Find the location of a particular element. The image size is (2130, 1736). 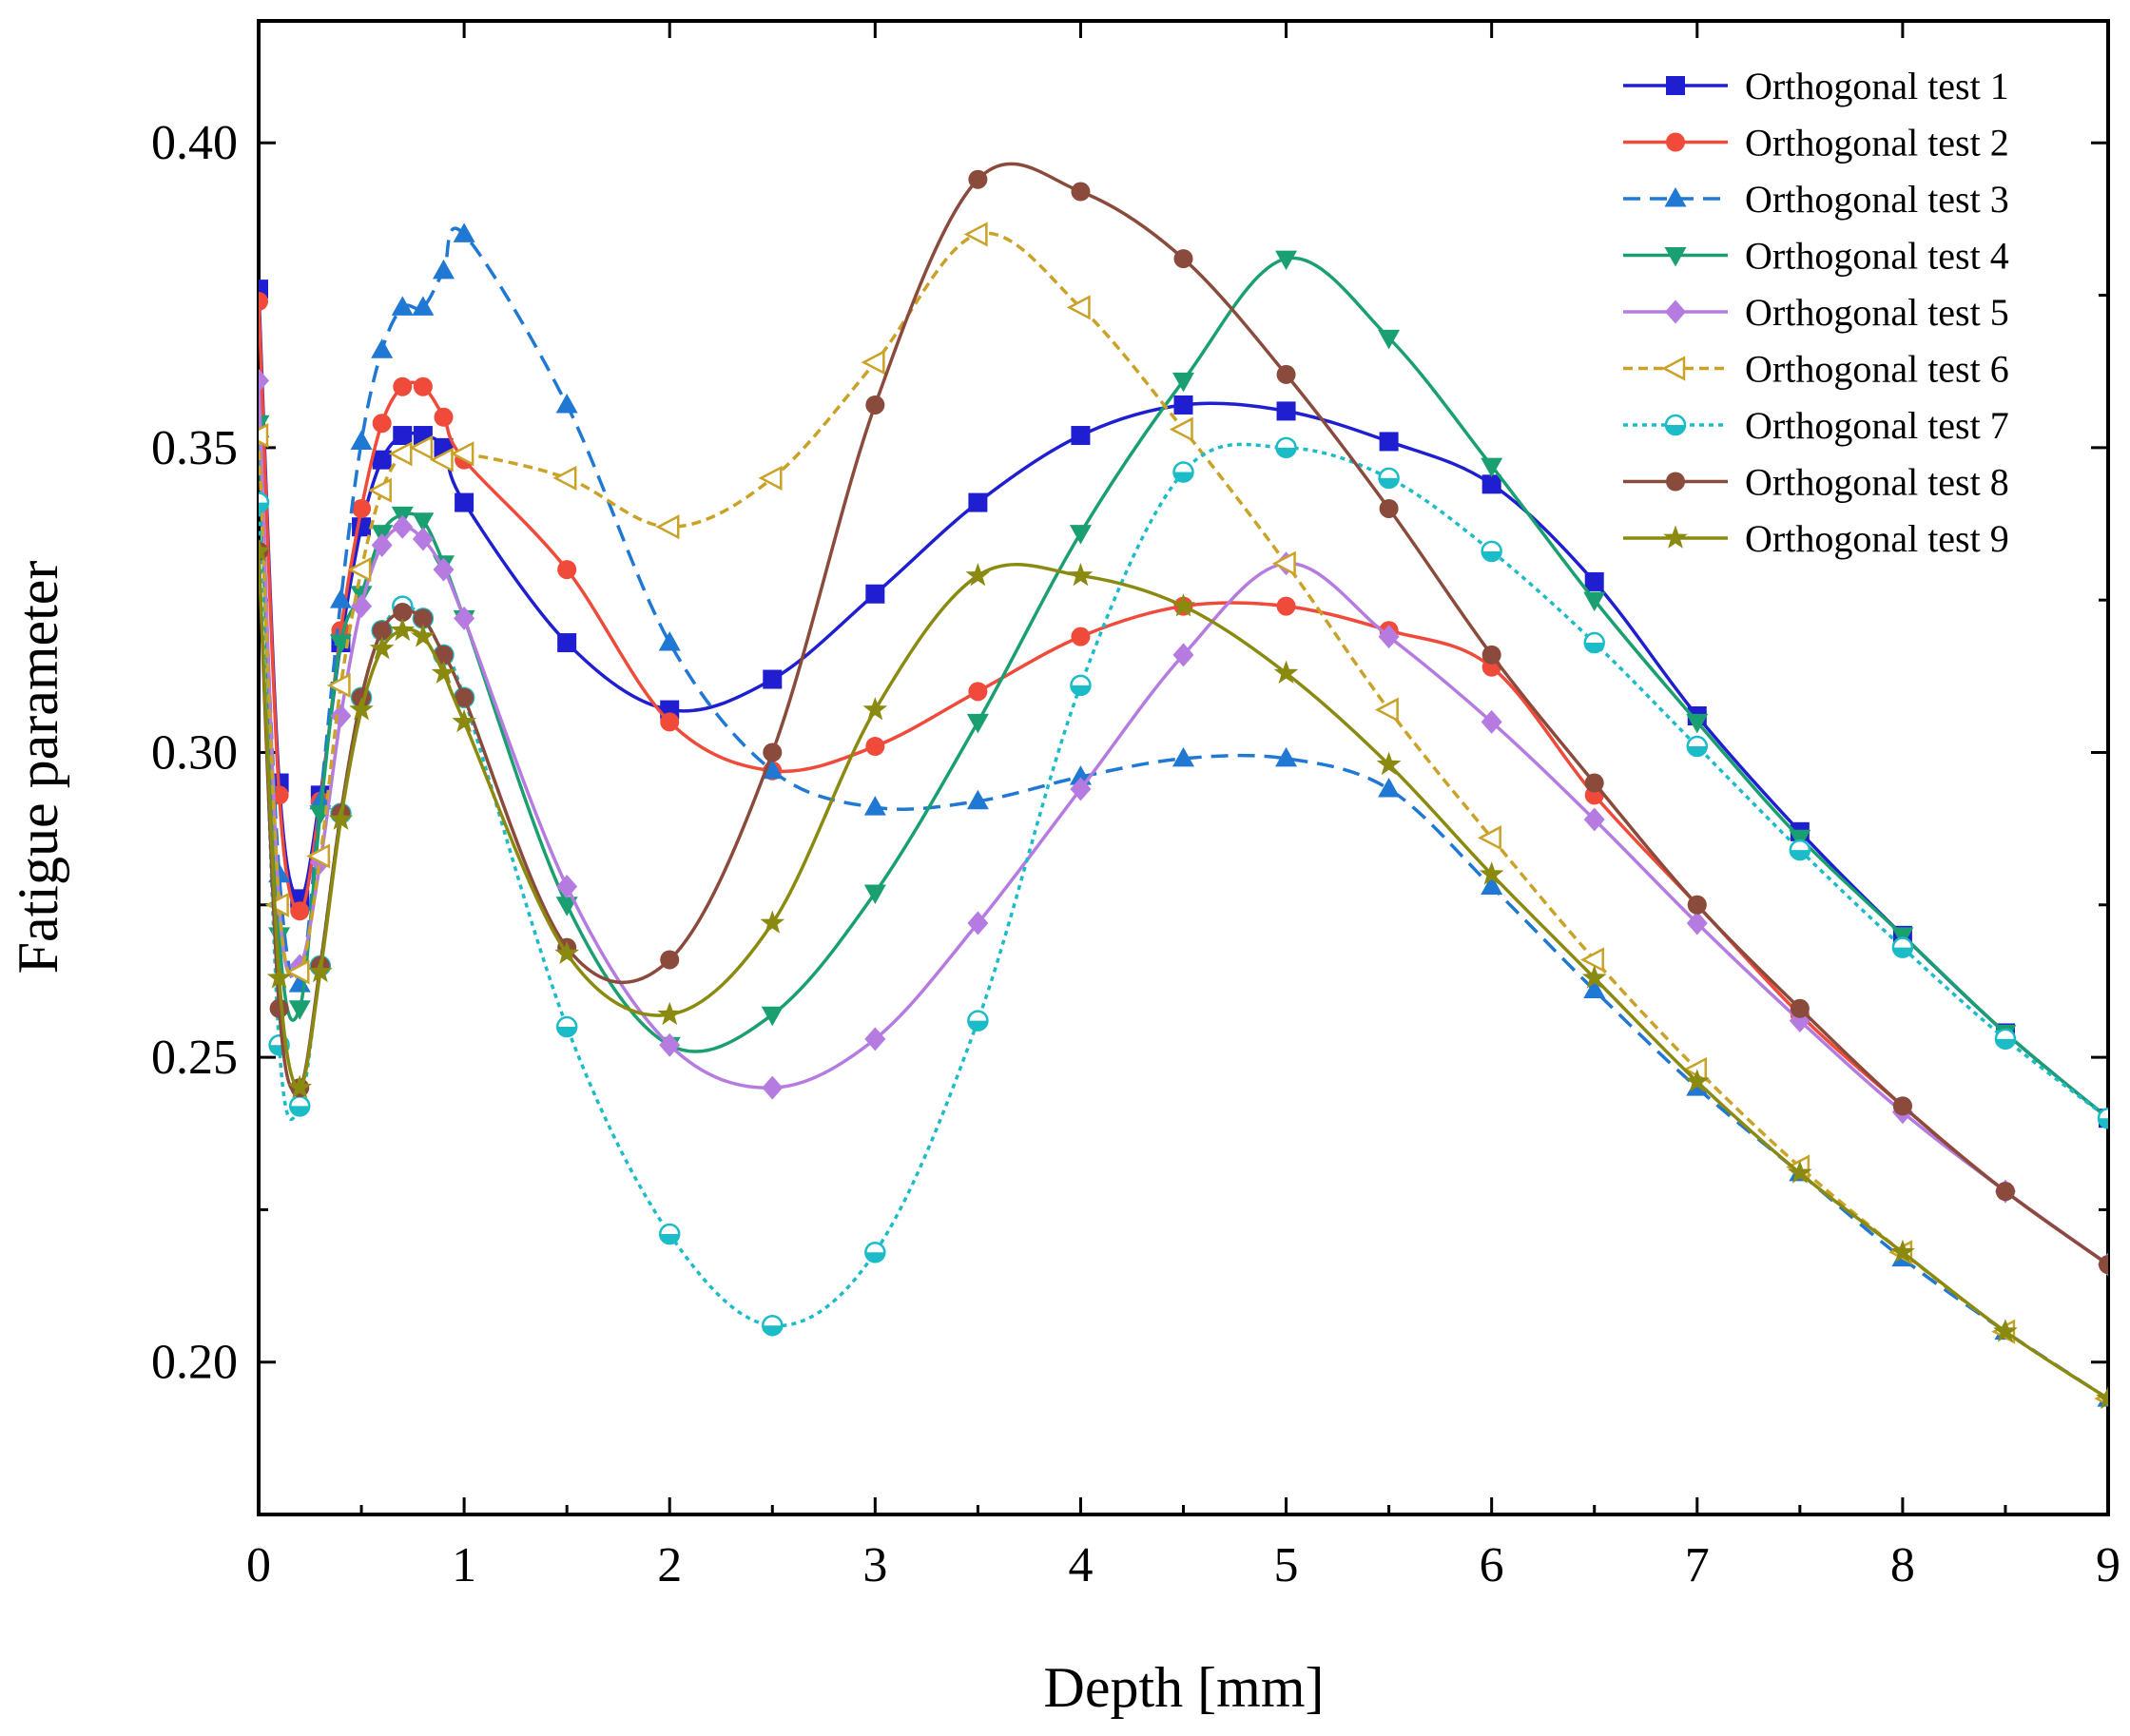

legend-item: Orthogonal test 8 is located at coordinates (1816, 483).